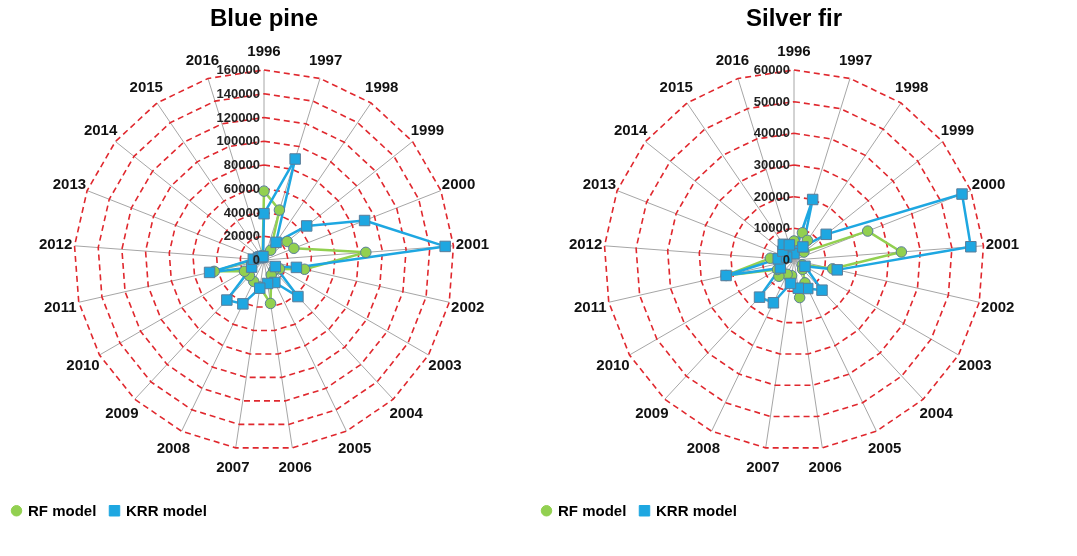 The width and height of the screenshot is (1077, 556). I want to click on chart-title: Silver fir, so click(794, 17).